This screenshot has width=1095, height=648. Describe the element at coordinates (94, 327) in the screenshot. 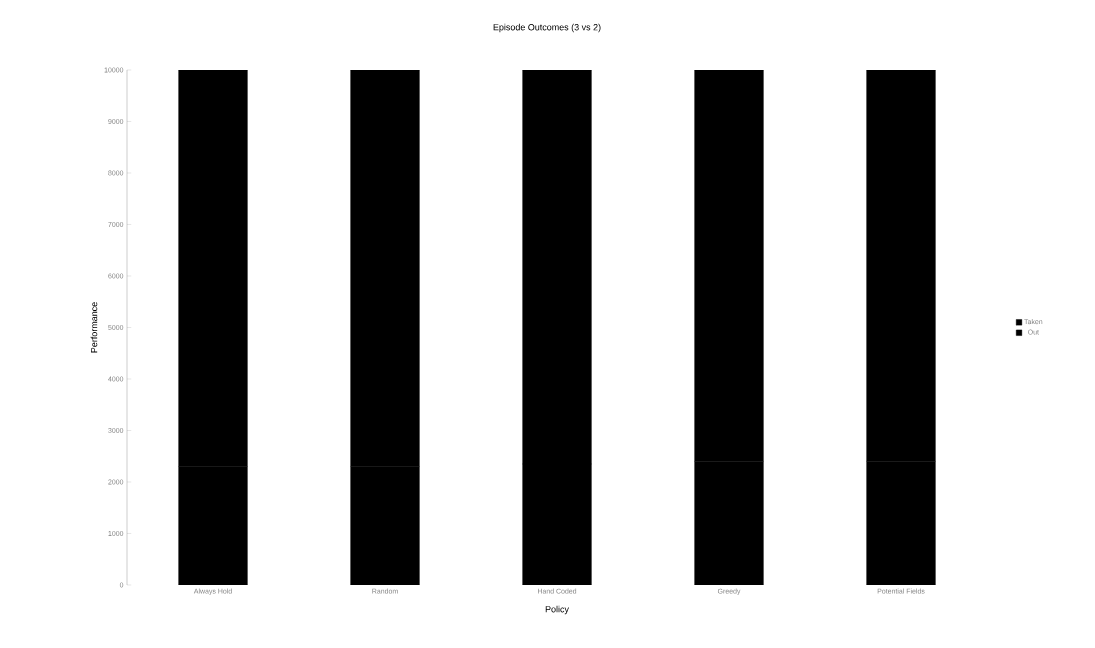

I see `y-axis-title: Performance` at that location.